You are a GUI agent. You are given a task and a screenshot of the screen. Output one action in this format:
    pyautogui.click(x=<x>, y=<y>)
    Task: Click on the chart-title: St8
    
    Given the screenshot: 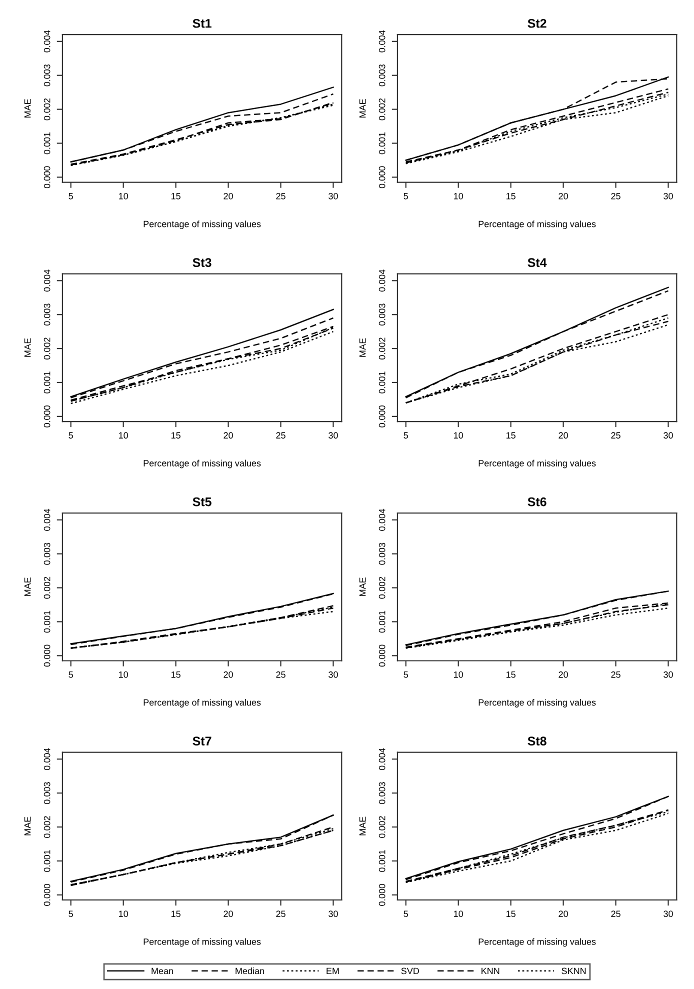 What is the action you would take?
    pyautogui.click(x=537, y=741)
    